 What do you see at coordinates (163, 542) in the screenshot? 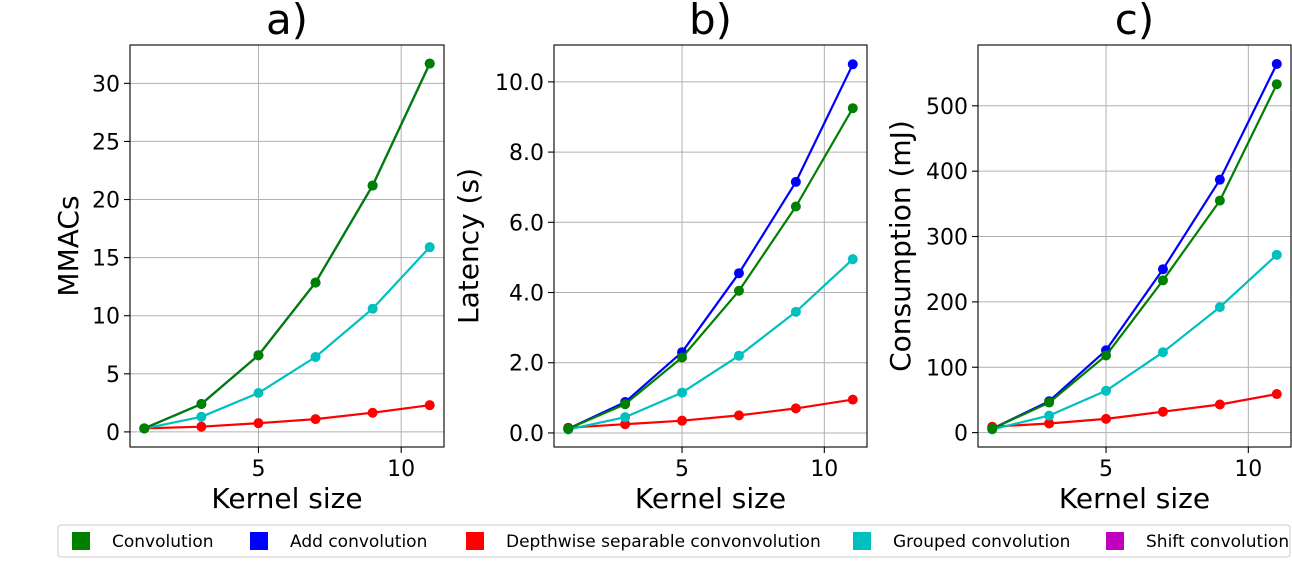
I see `legend-label: Convolution` at bounding box center [163, 542].